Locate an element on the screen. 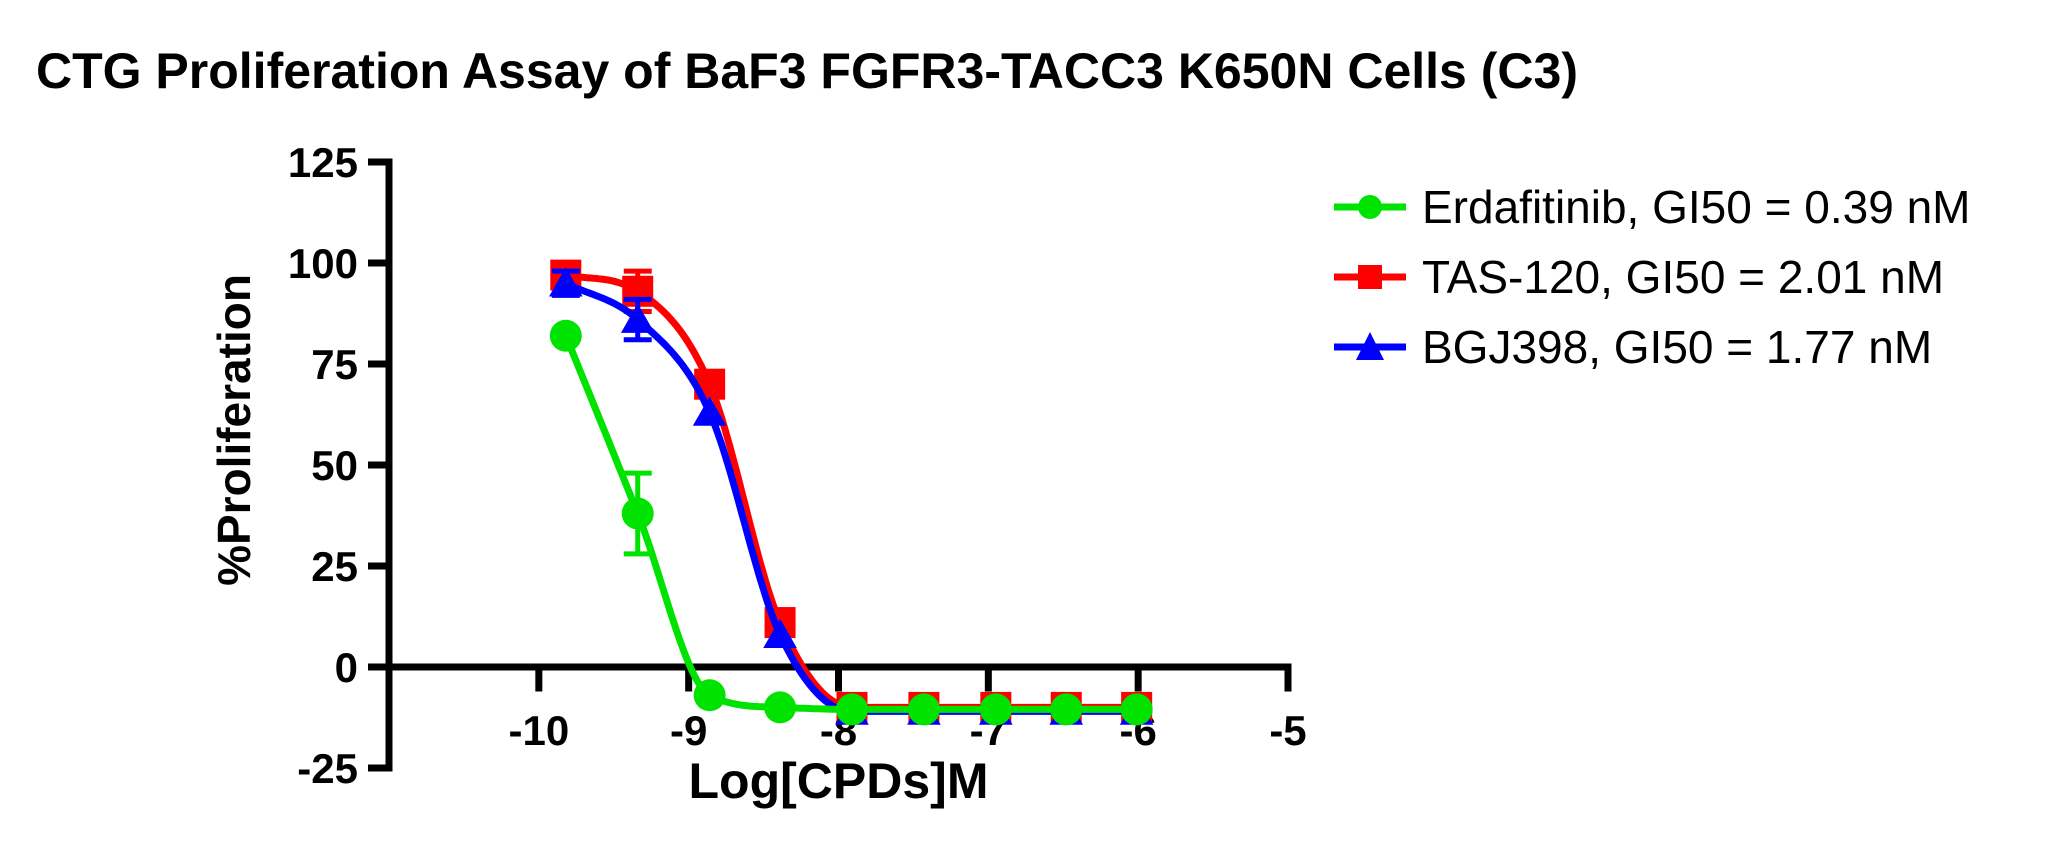  triangle-marker-icon is located at coordinates (1370, 346).